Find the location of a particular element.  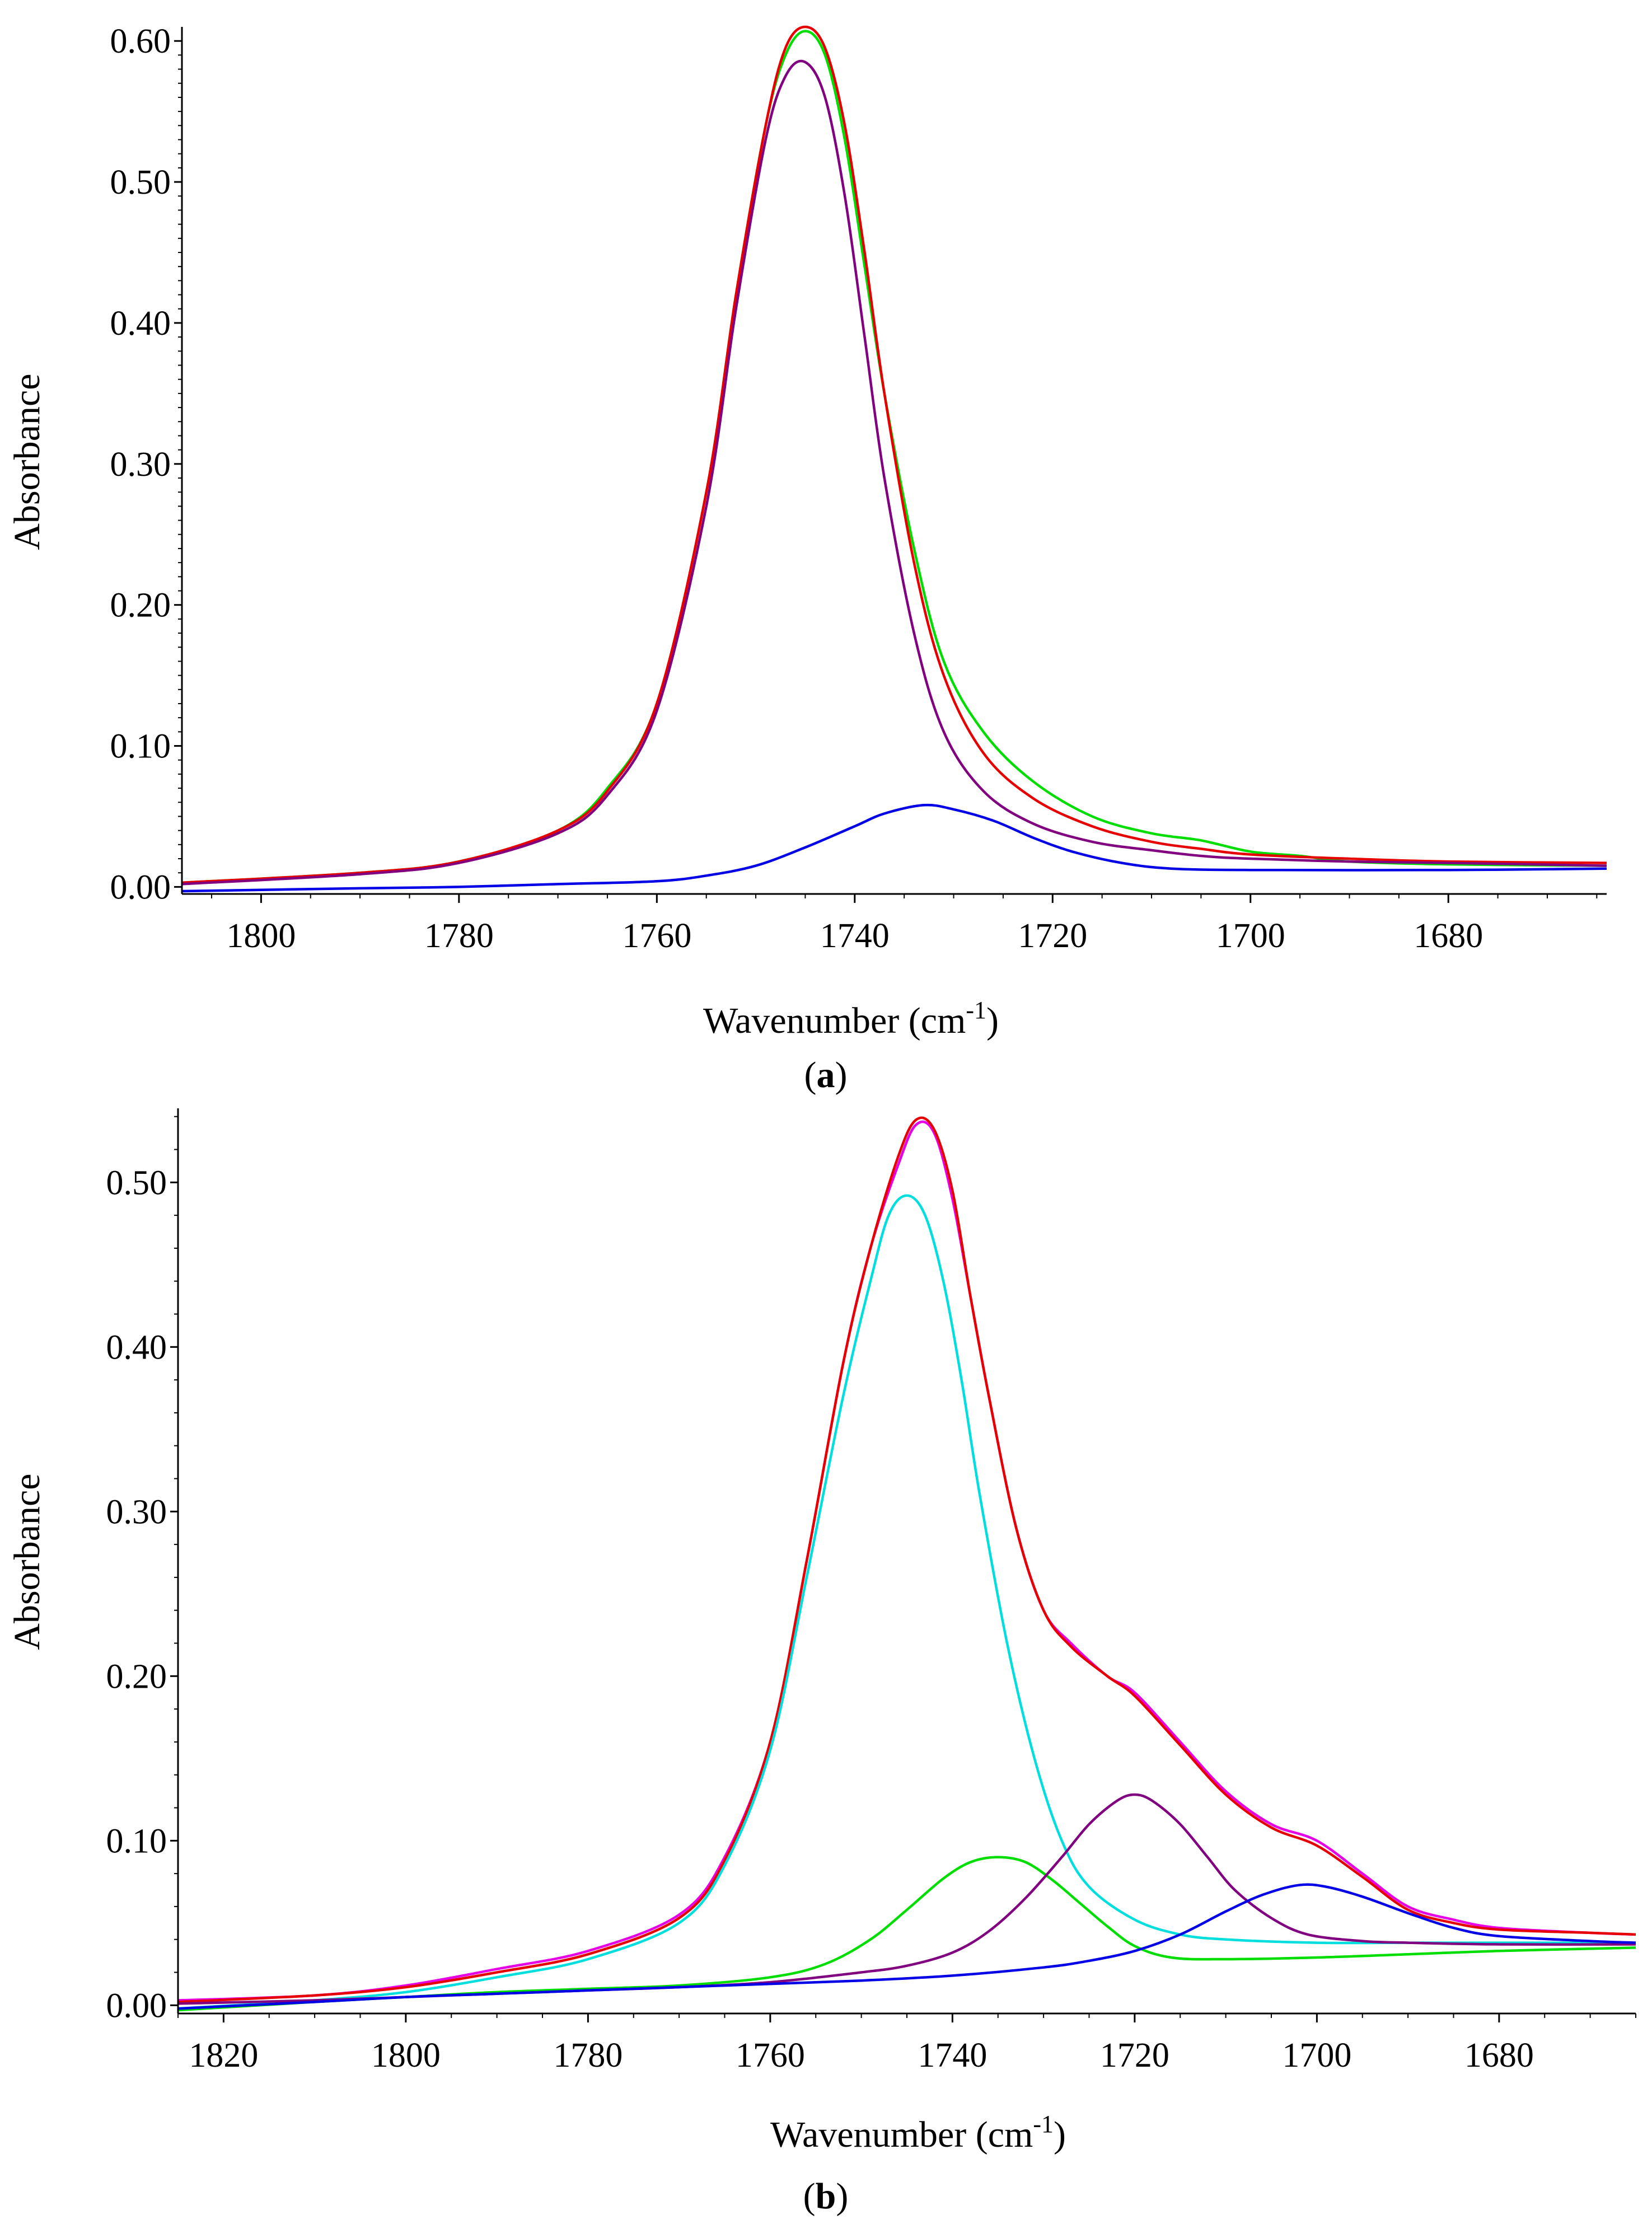

panel-b-y-tick-label: 0.40 is located at coordinates (136, 1347).